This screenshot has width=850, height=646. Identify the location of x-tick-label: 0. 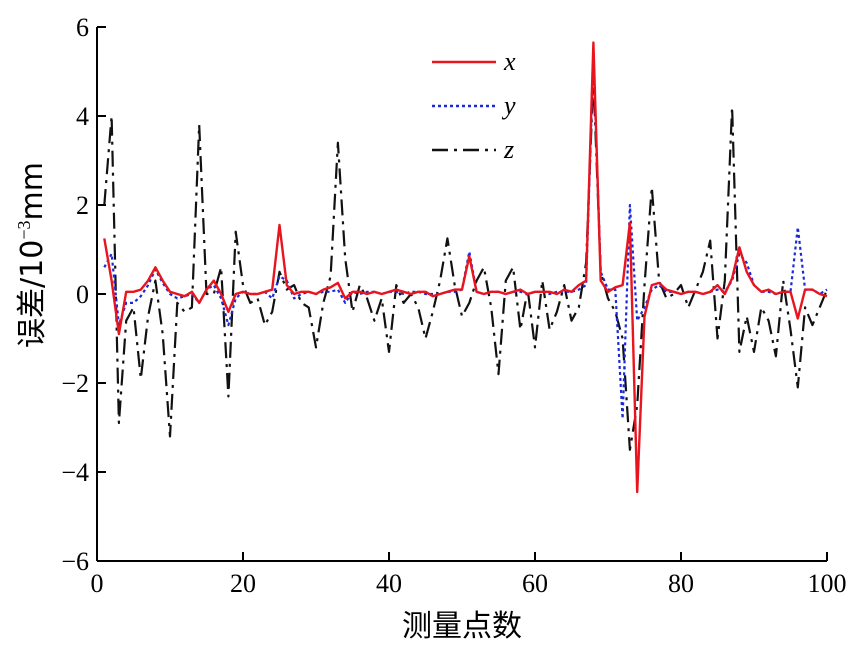
(97, 583).